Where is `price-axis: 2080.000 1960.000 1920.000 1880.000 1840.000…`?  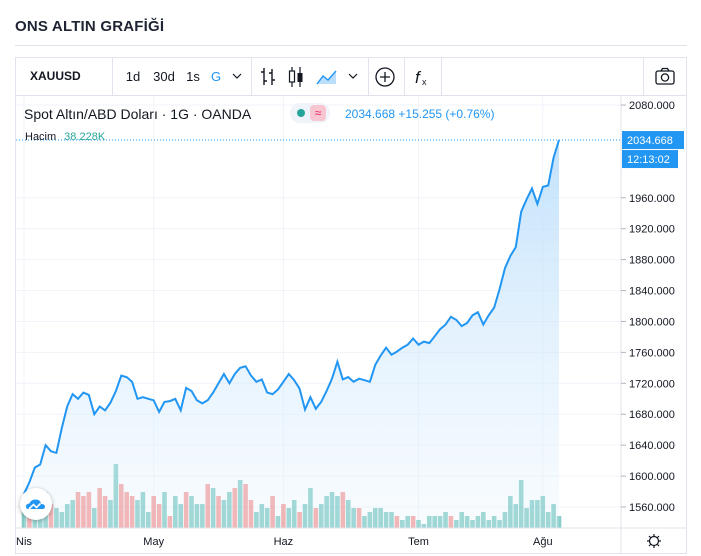 price-axis: 2080.000 1960.000 1920.000 1880.000 1840.000… is located at coordinates (648, 307).